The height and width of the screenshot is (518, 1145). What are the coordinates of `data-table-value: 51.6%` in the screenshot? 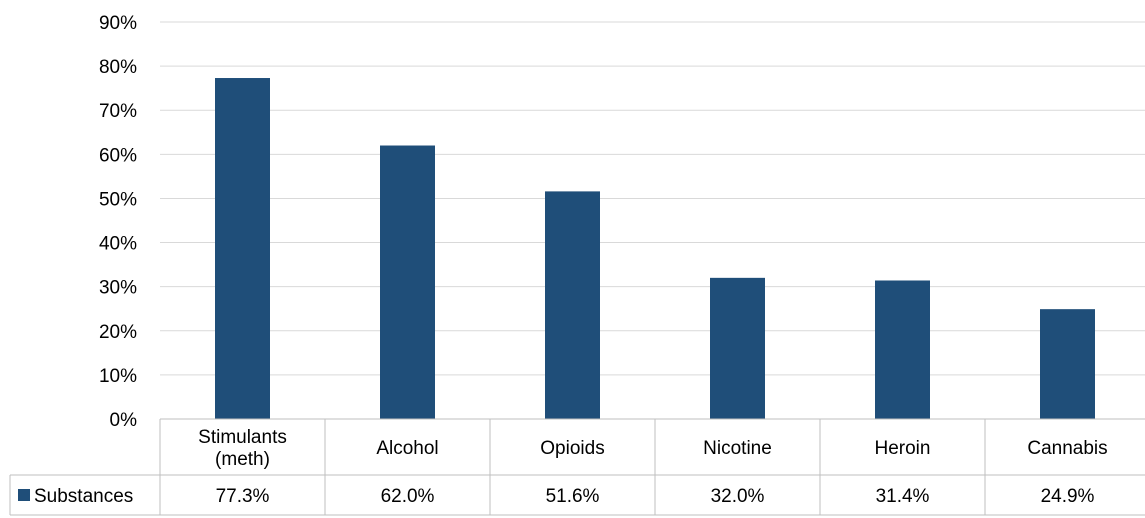 It's located at (573, 496).